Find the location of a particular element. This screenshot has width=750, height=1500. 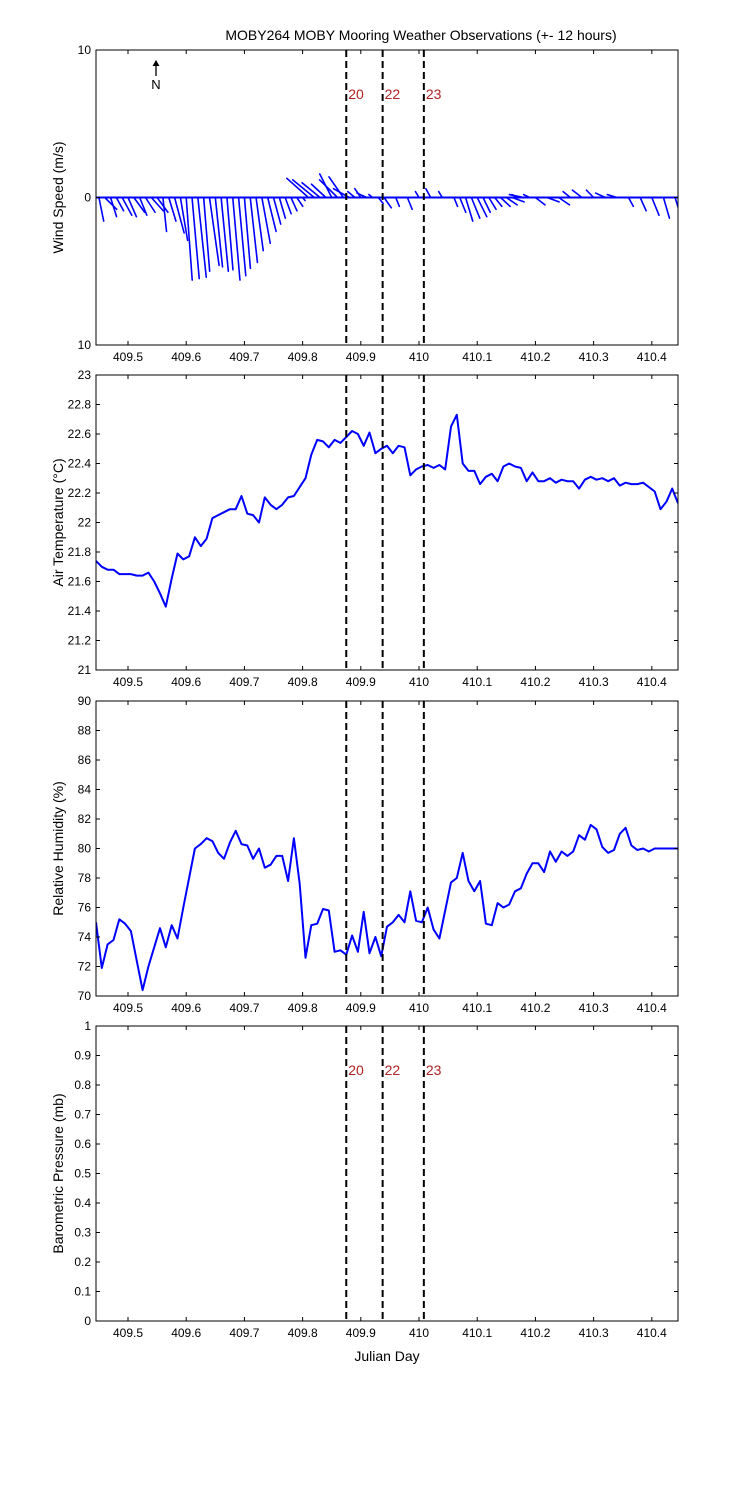

north-arrowhead-icon is located at coordinates (156, 63).